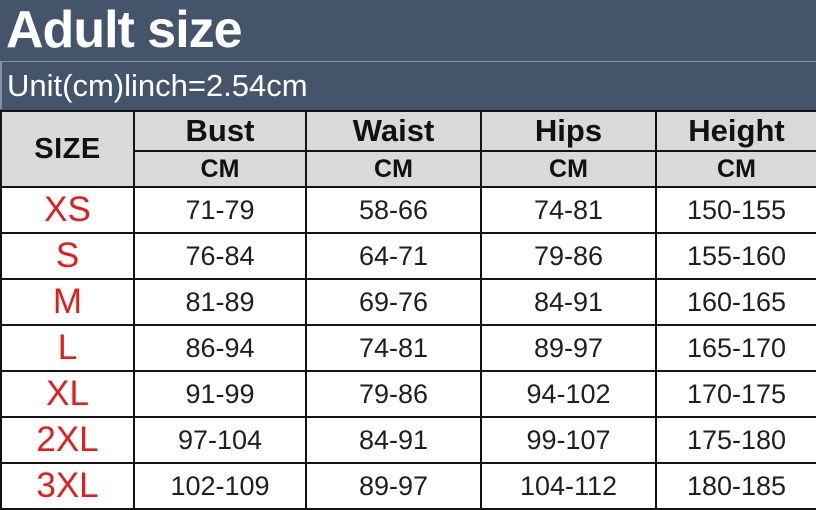 The width and height of the screenshot is (816, 510). I want to click on table-row-l: L 86-94 74-81 89-97 165-170, so click(408, 348).